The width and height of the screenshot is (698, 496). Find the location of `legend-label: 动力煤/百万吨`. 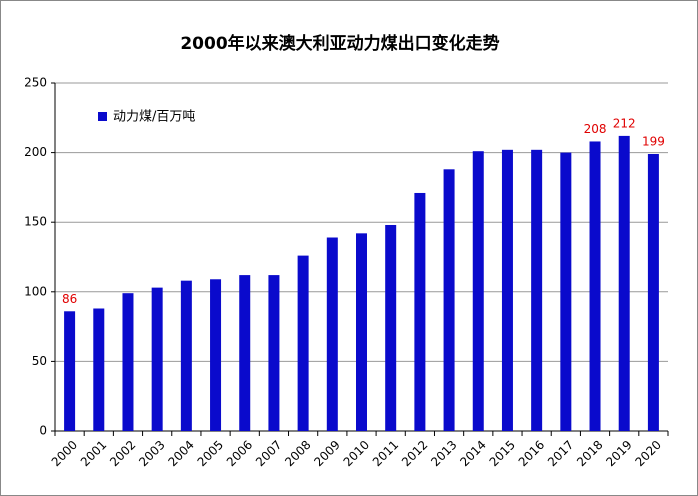

legend-label: 动力煤/百万吨 is located at coordinates (154, 117).